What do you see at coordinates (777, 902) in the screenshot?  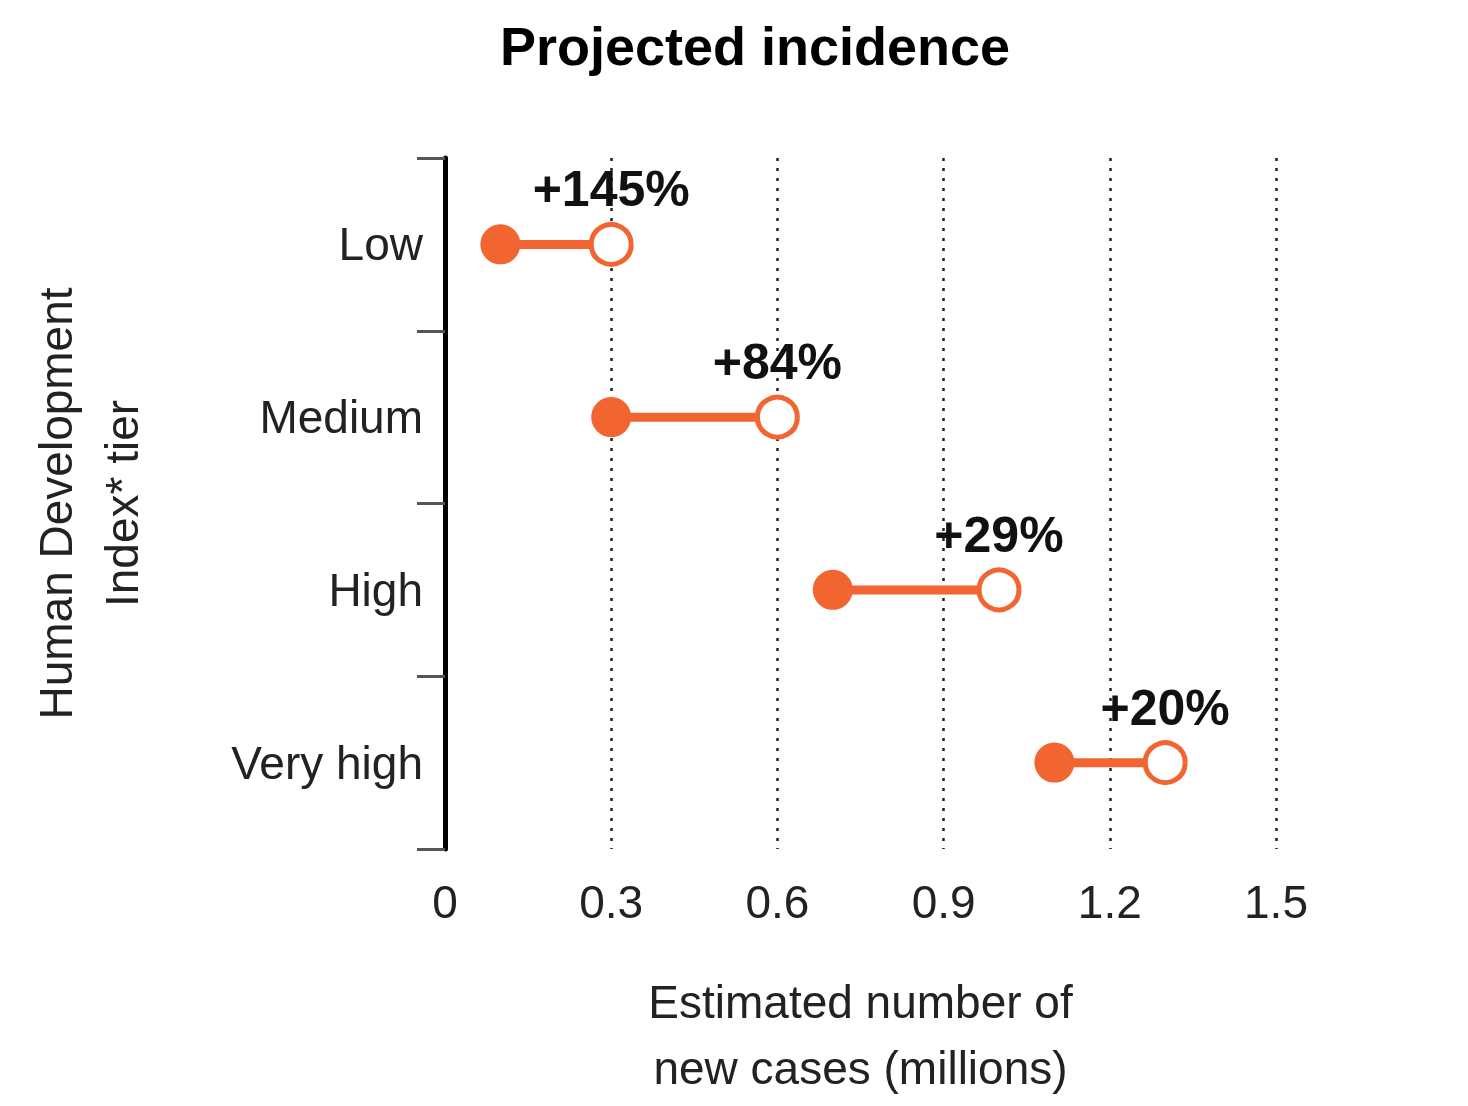 I see `x-tick-label: 0.6` at bounding box center [777, 902].